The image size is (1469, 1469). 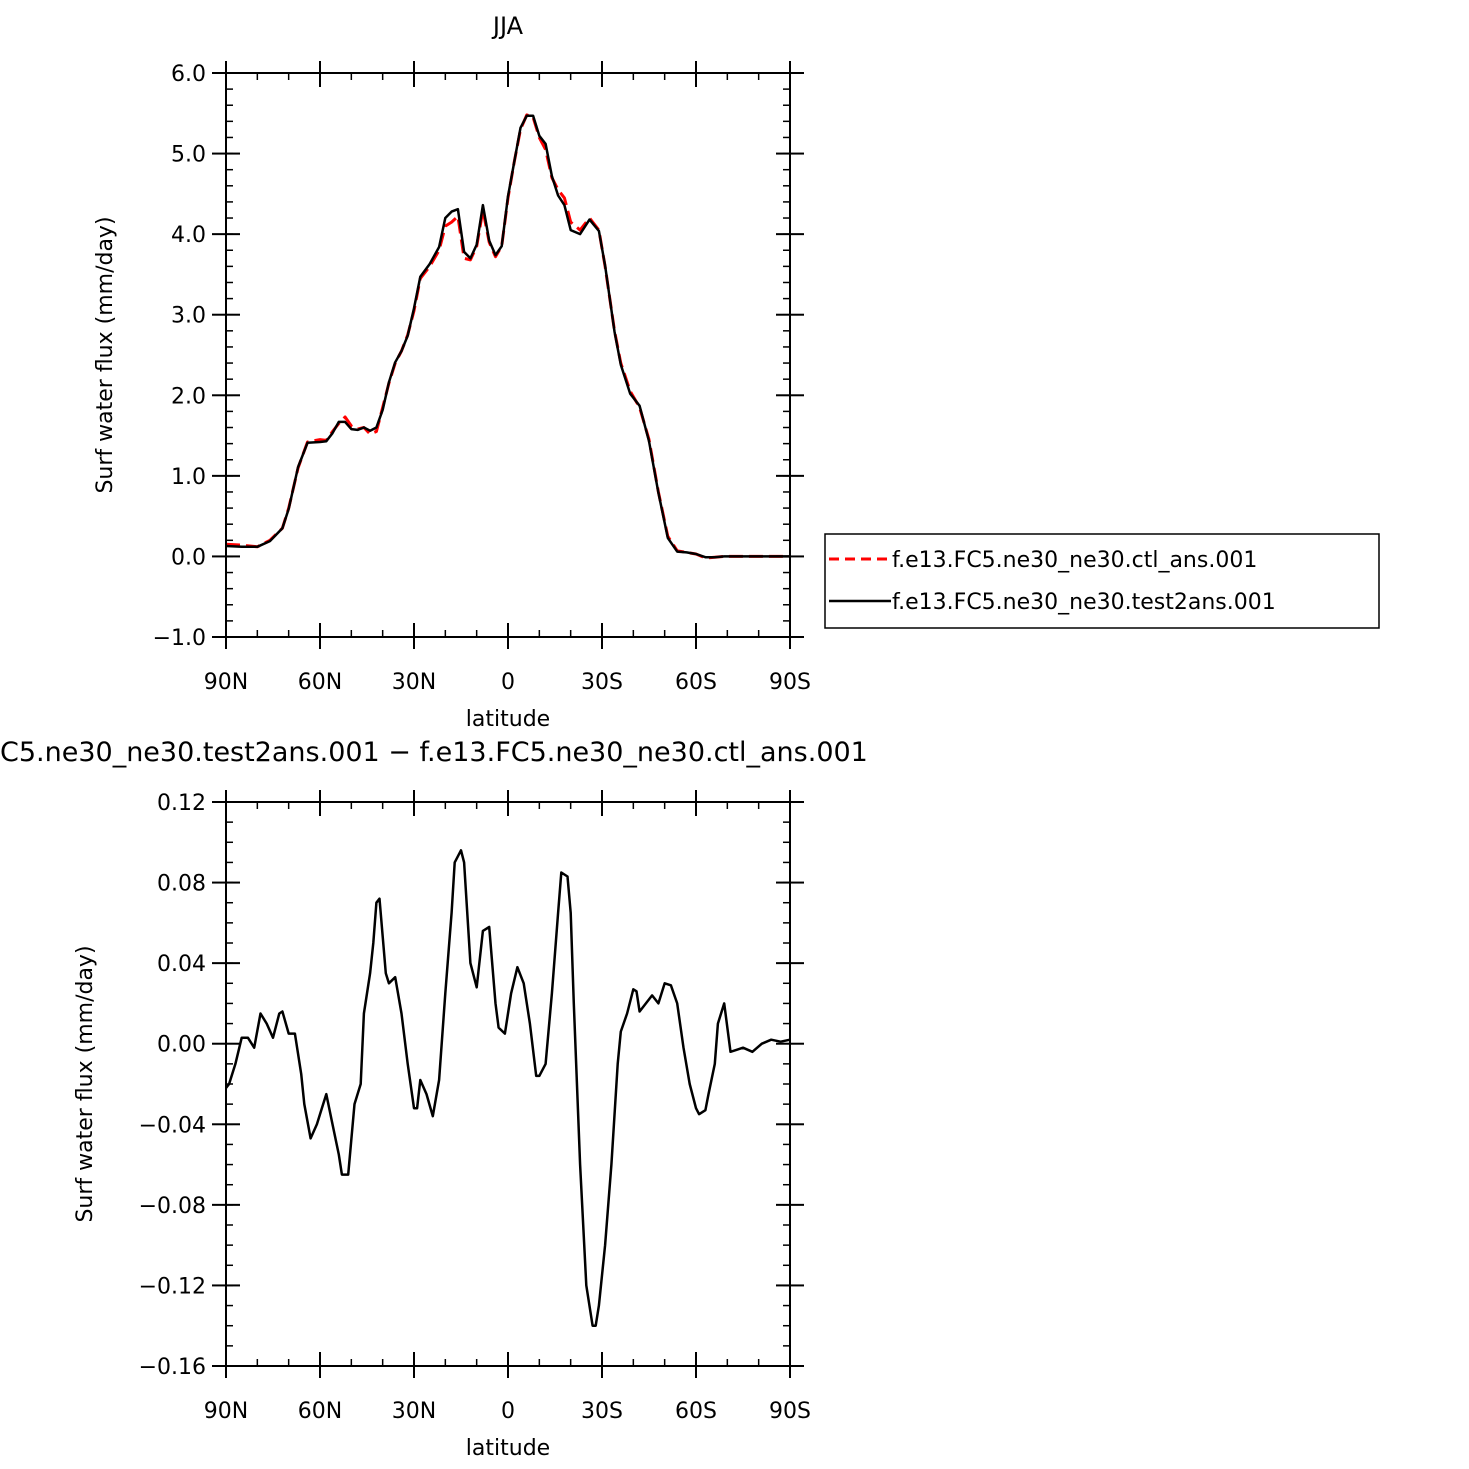 I want to click on bottom-y-tick-label: 0.00, so click(x=181, y=1045).